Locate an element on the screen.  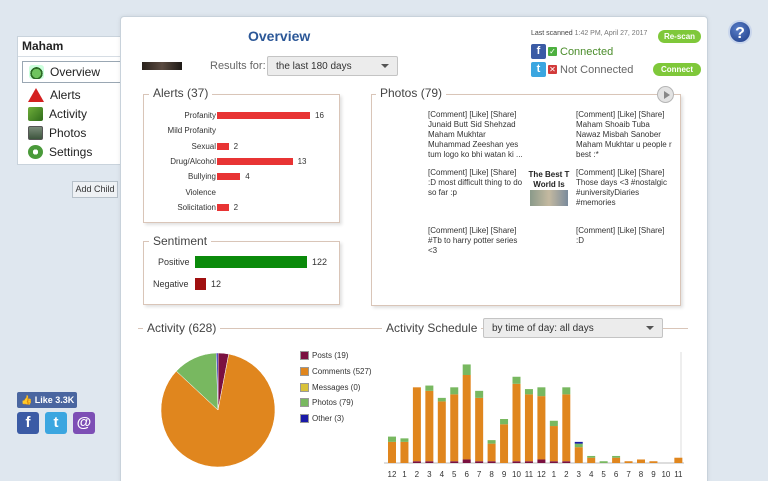
sidebar-item-settings: Settings is located at coordinates (70, 151).